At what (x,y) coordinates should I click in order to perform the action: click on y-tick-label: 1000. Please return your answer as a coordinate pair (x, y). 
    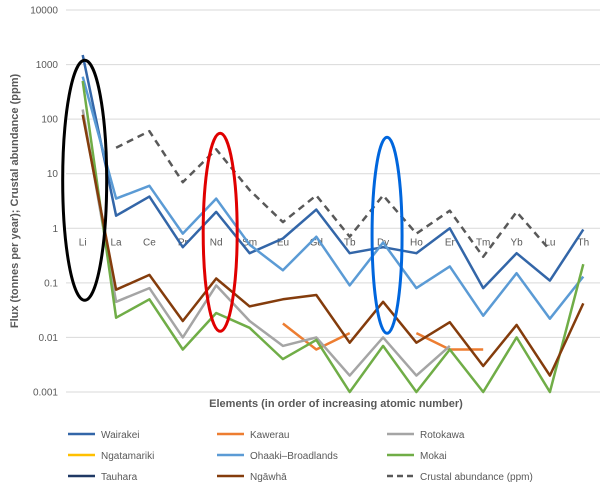
    Looking at the image, I should click on (47, 65).